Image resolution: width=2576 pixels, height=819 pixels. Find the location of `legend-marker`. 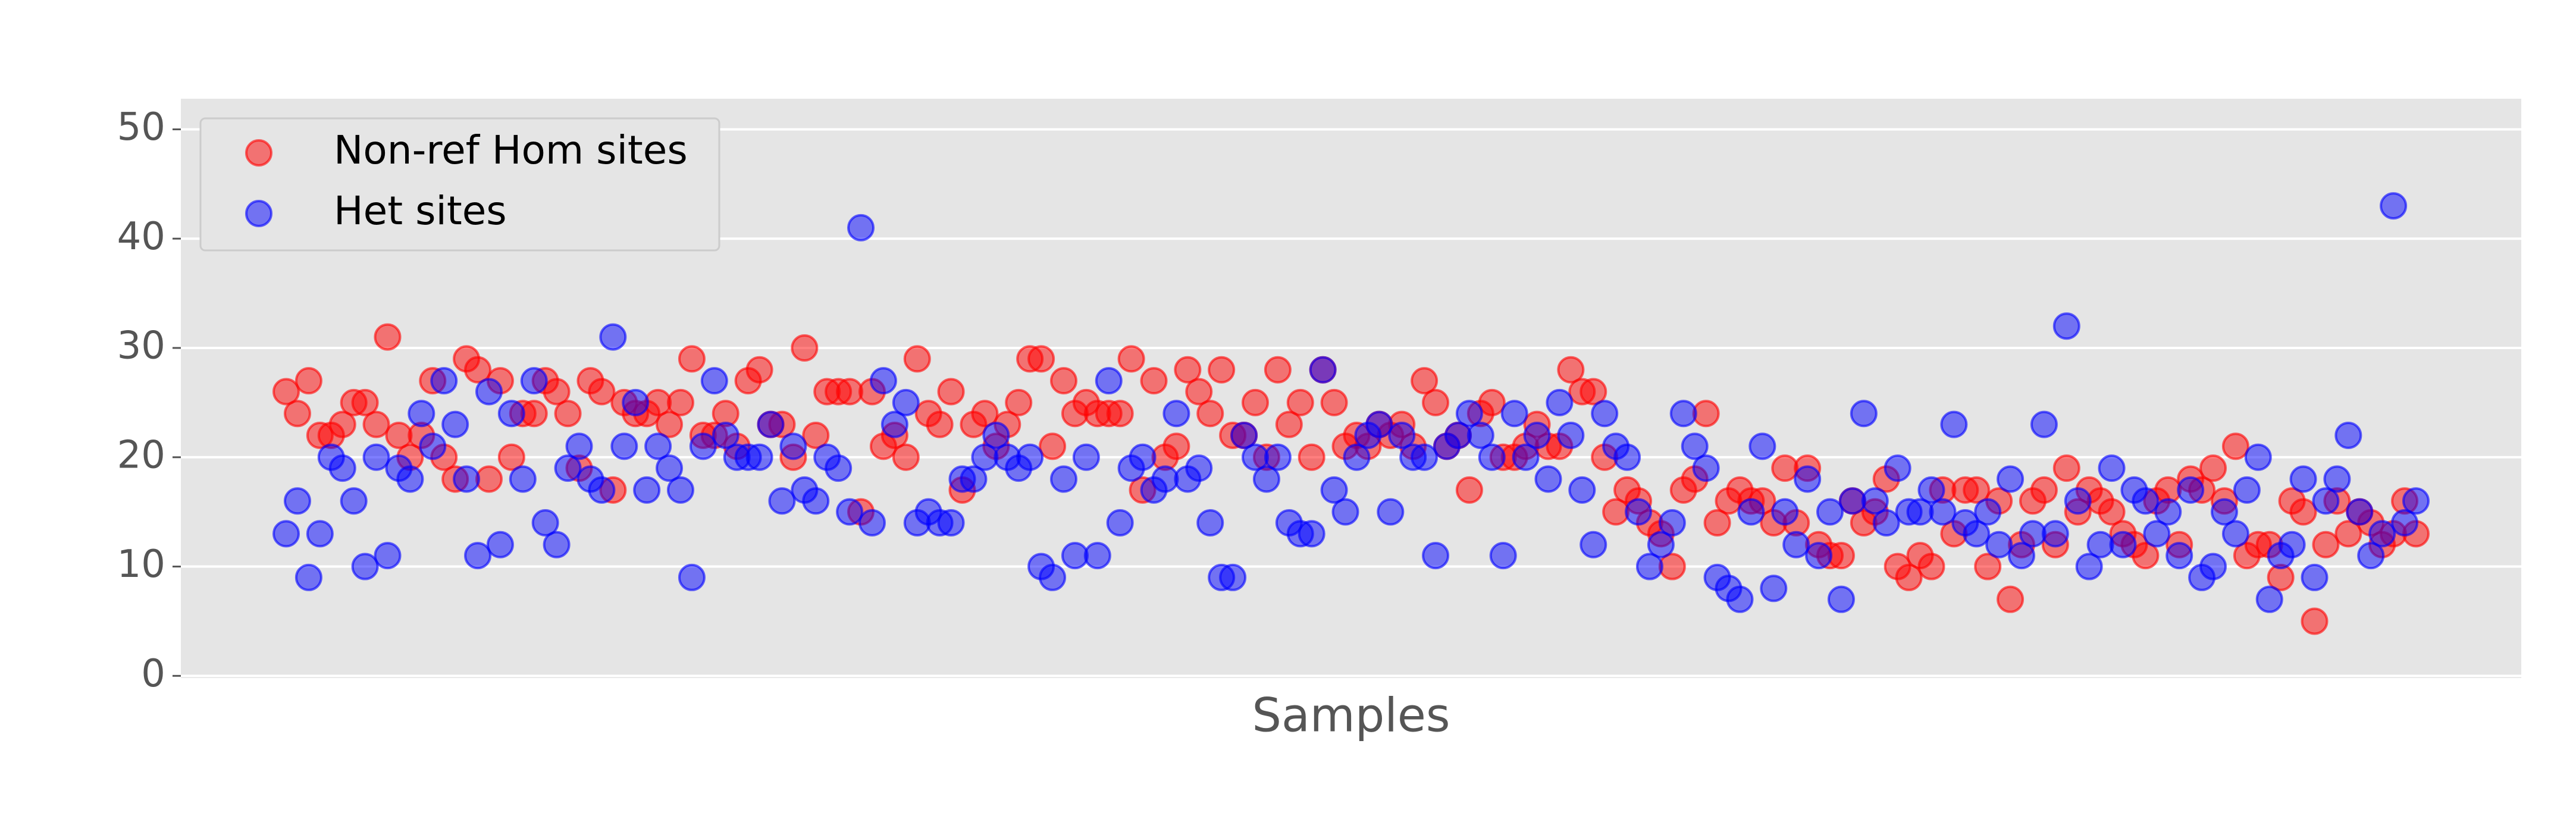

legend-marker is located at coordinates (258, 153).